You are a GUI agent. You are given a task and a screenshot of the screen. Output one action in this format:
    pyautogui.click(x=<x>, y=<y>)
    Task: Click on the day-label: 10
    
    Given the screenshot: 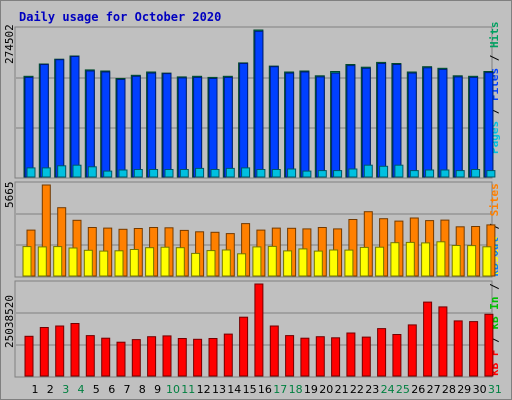 What is the action you would take?
    pyautogui.click(x=173, y=389)
    